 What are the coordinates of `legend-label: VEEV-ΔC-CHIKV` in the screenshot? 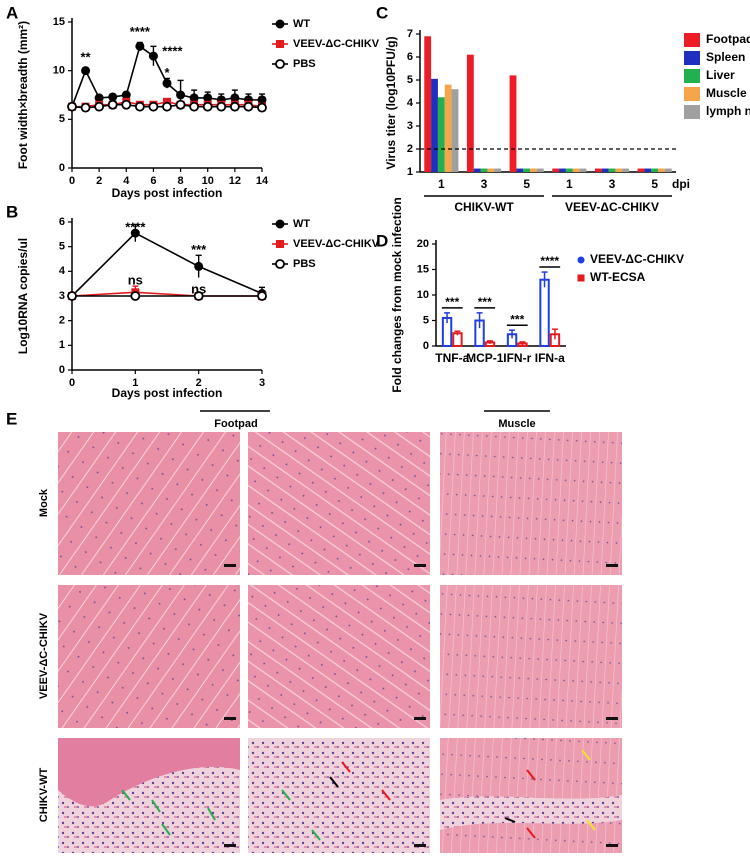 It's located at (336, 44).